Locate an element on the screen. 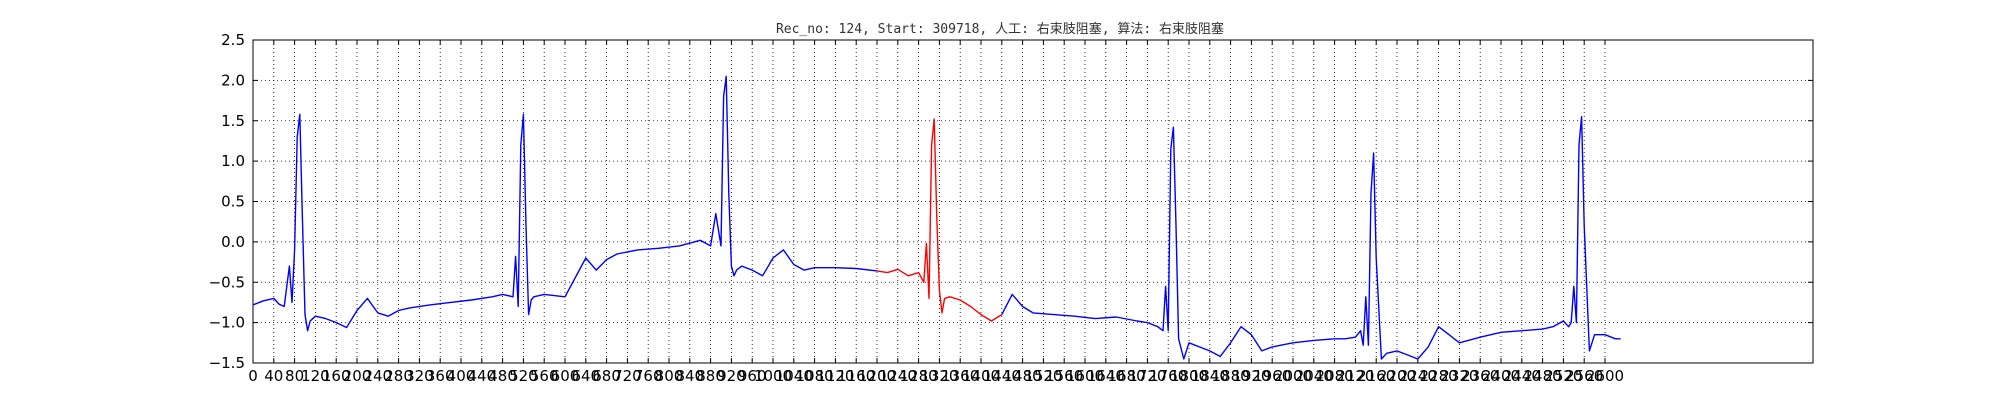  x-tick-label: 1200 is located at coordinates (877, 376).